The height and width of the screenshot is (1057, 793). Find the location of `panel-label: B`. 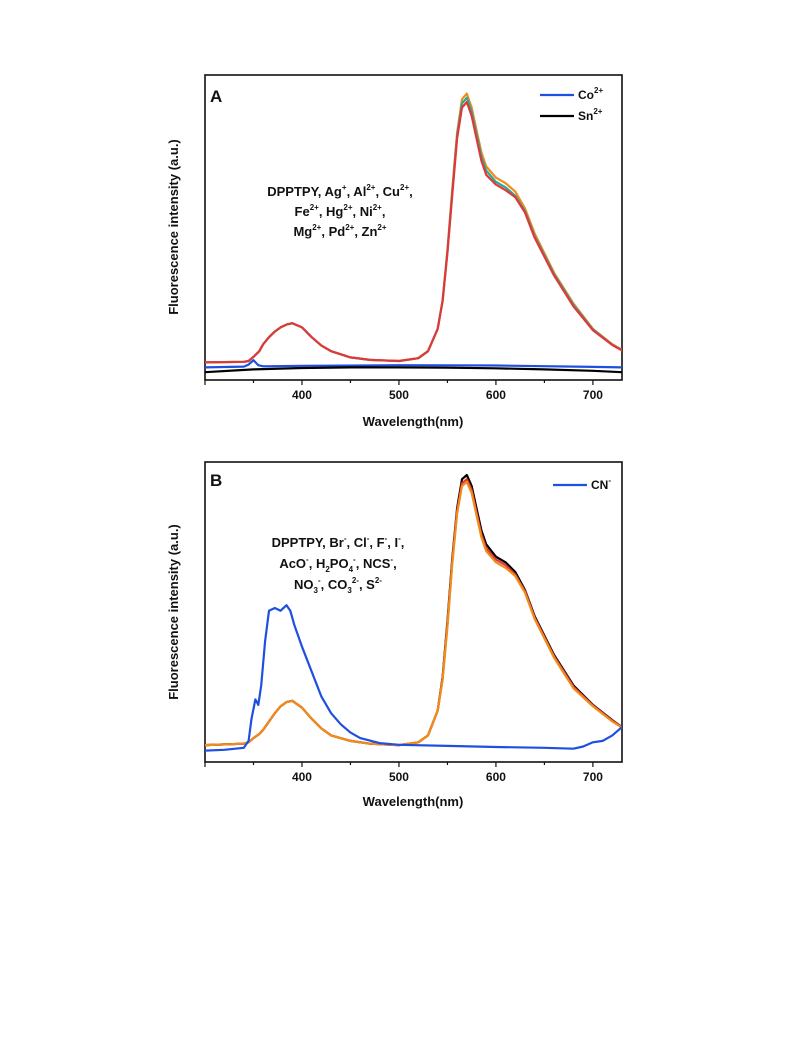

panel-label: B is located at coordinates (216, 480).